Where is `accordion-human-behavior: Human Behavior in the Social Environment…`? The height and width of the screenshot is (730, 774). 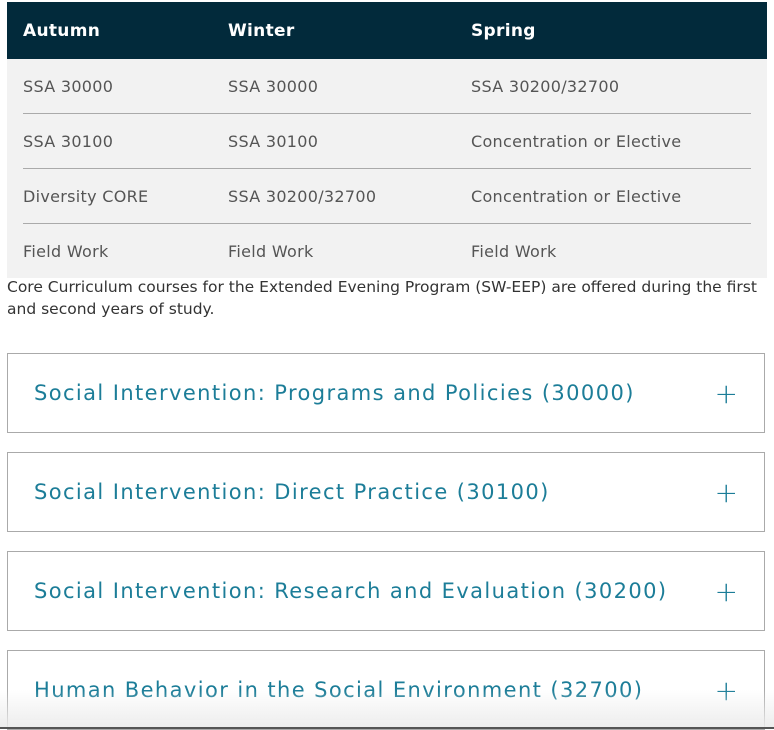
accordion-human-behavior: Human Behavior in the Social Environment… is located at coordinates (386, 690).